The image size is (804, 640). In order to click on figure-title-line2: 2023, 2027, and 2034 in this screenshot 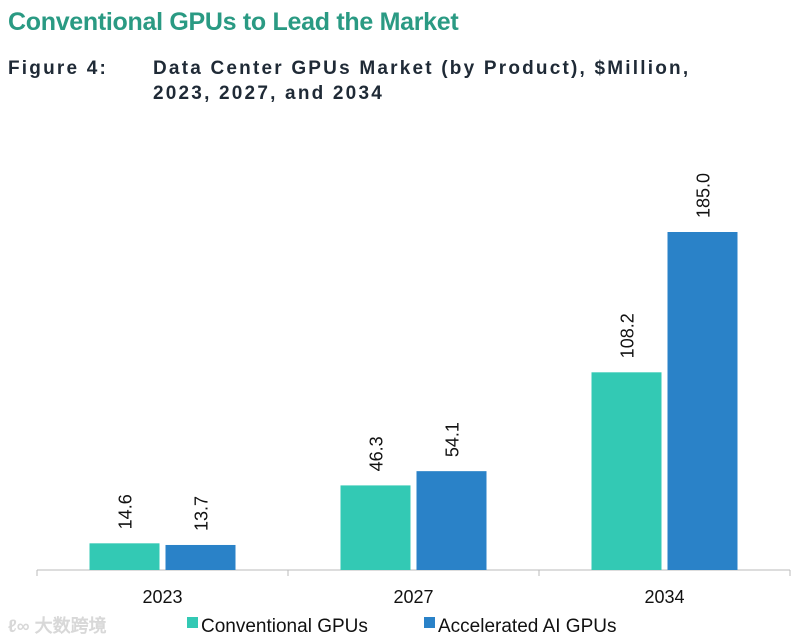, I will do `click(268, 93)`.